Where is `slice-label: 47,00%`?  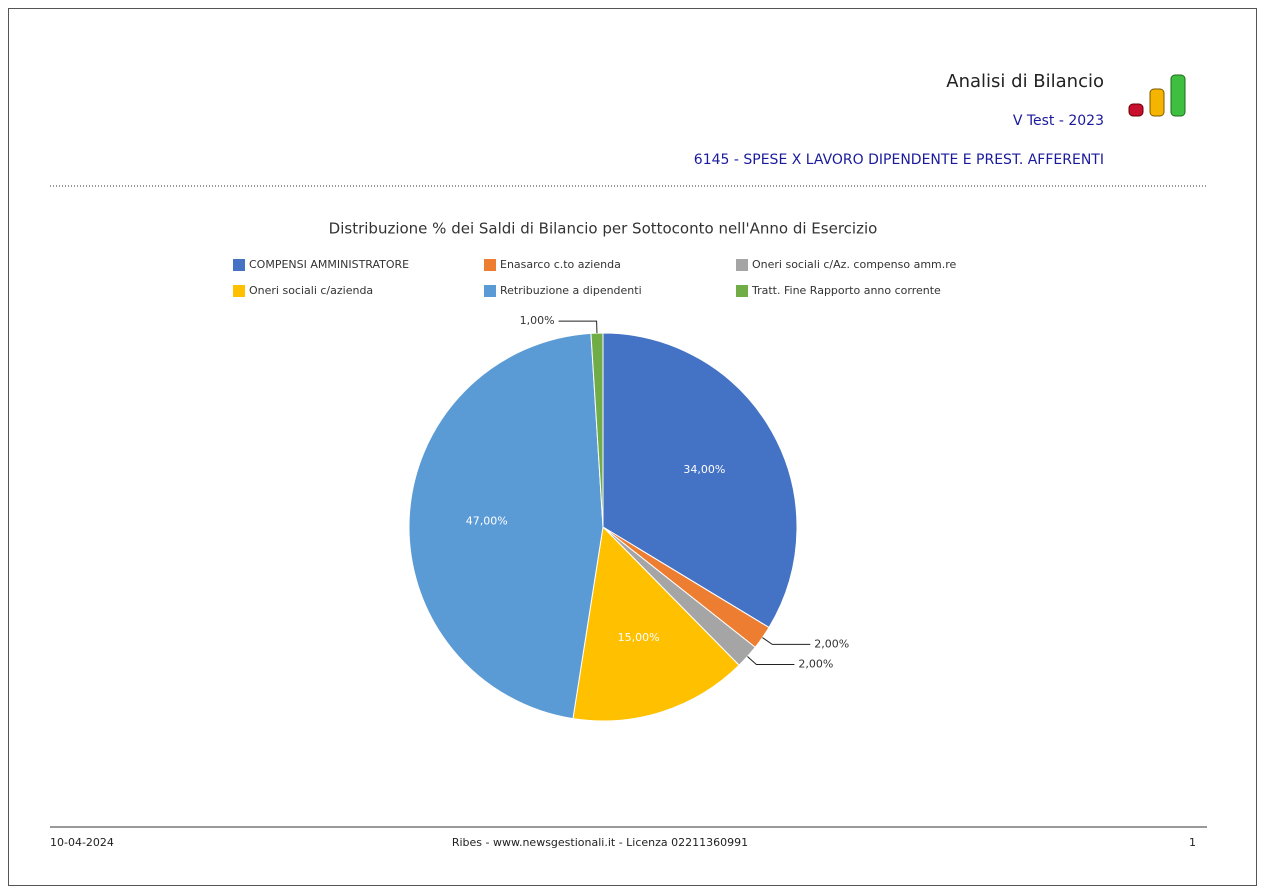 slice-label: 47,00% is located at coordinates (487, 521).